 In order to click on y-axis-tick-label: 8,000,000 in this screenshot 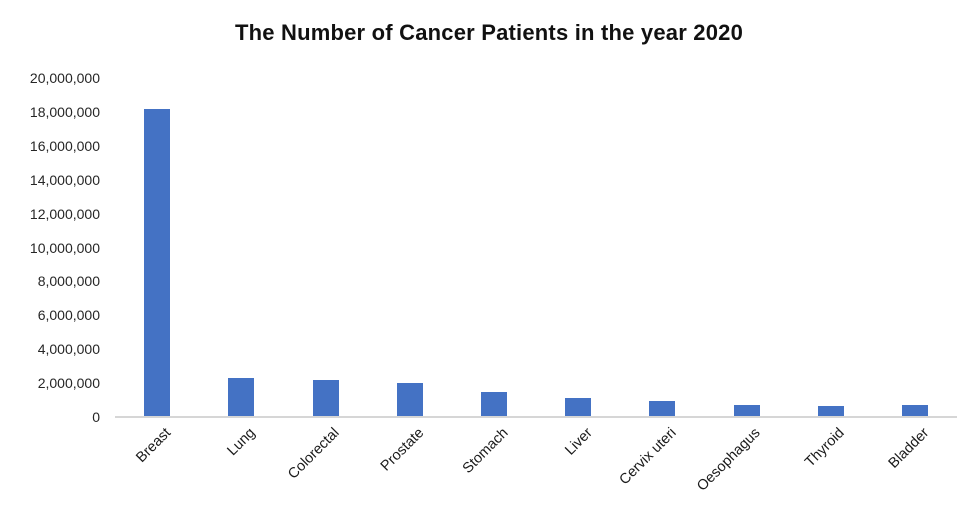, I will do `click(68, 281)`.